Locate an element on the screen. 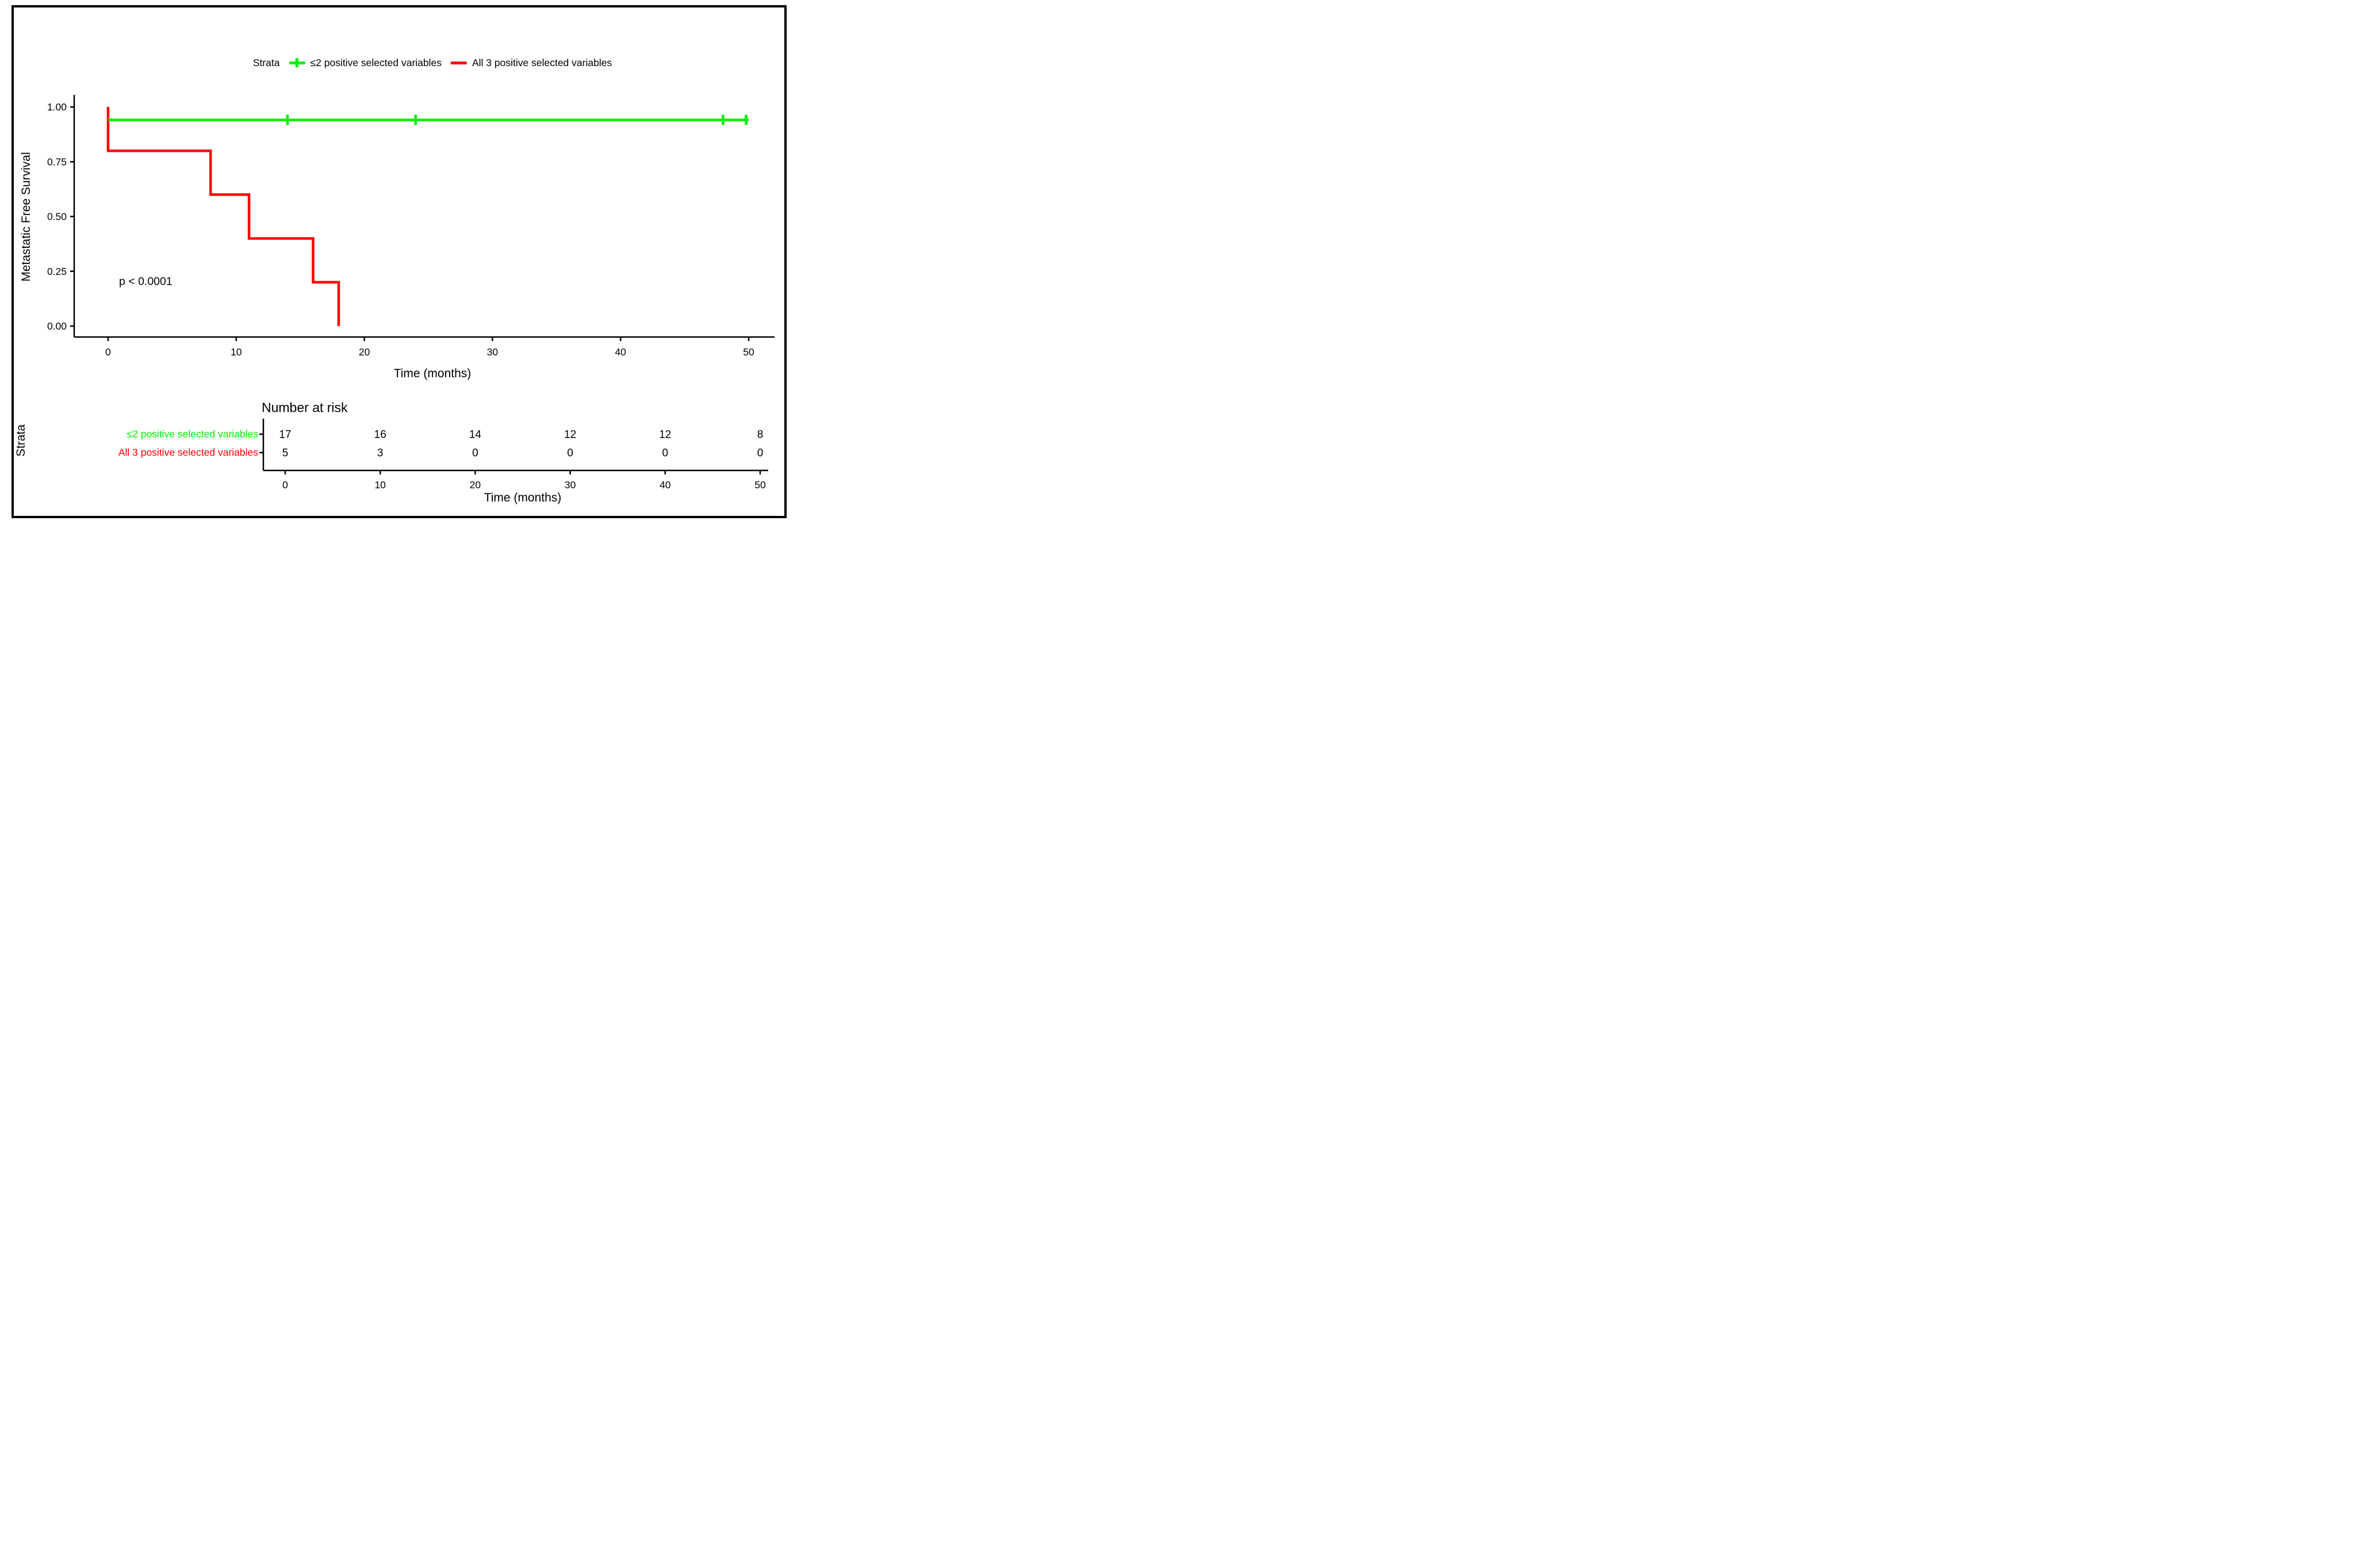 The height and width of the screenshot is (1562, 2380). risk-x-tick-label: 40 is located at coordinates (665, 485).